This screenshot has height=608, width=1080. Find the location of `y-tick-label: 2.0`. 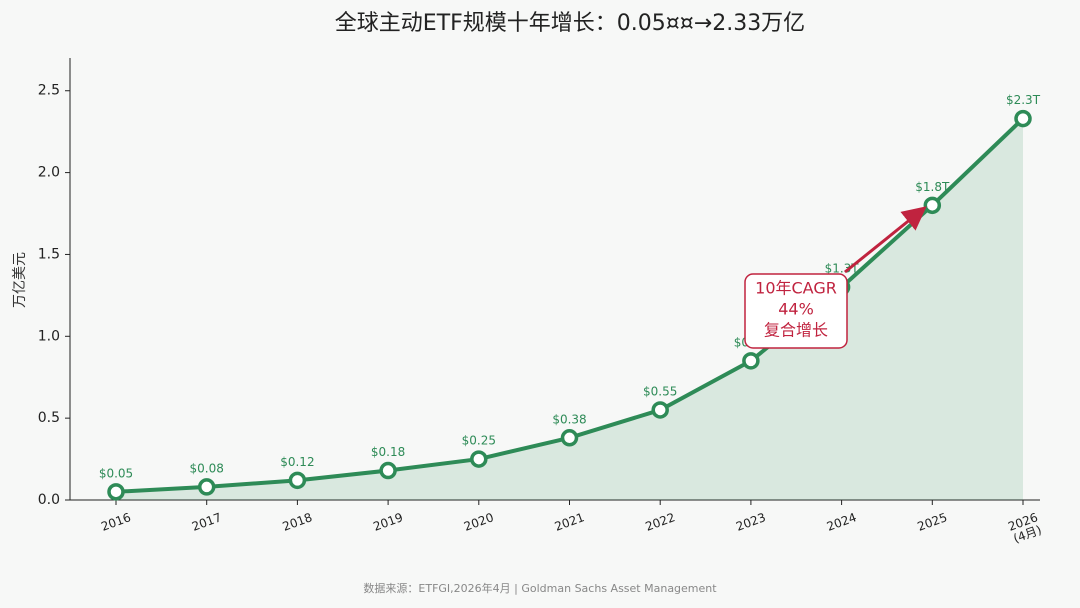

y-tick-label: 2.0 is located at coordinates (49, 173).